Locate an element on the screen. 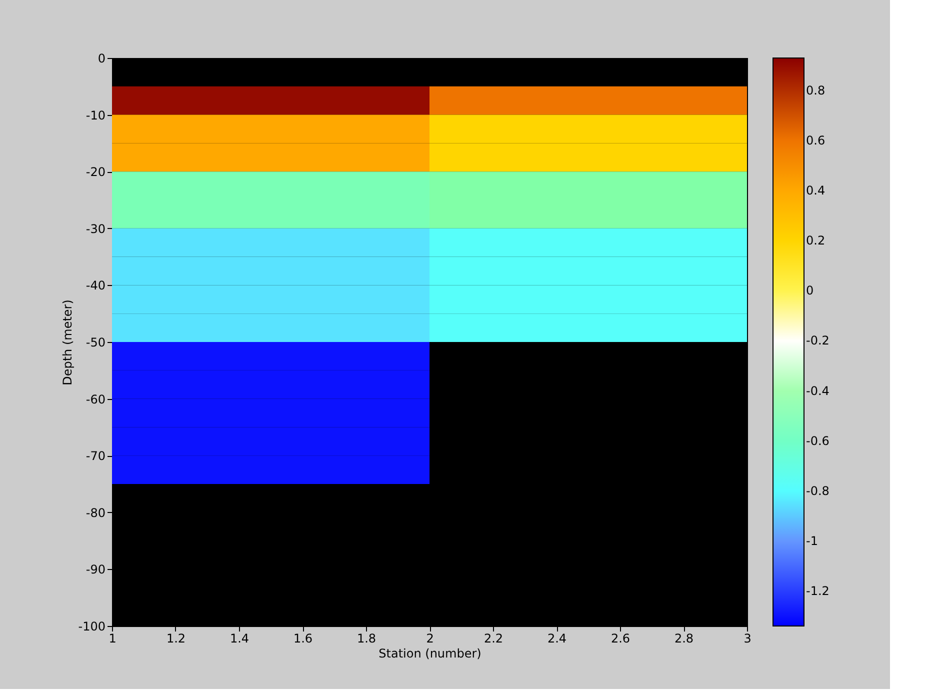  y-tick-label: -10 is located at coordinates (96, 115).